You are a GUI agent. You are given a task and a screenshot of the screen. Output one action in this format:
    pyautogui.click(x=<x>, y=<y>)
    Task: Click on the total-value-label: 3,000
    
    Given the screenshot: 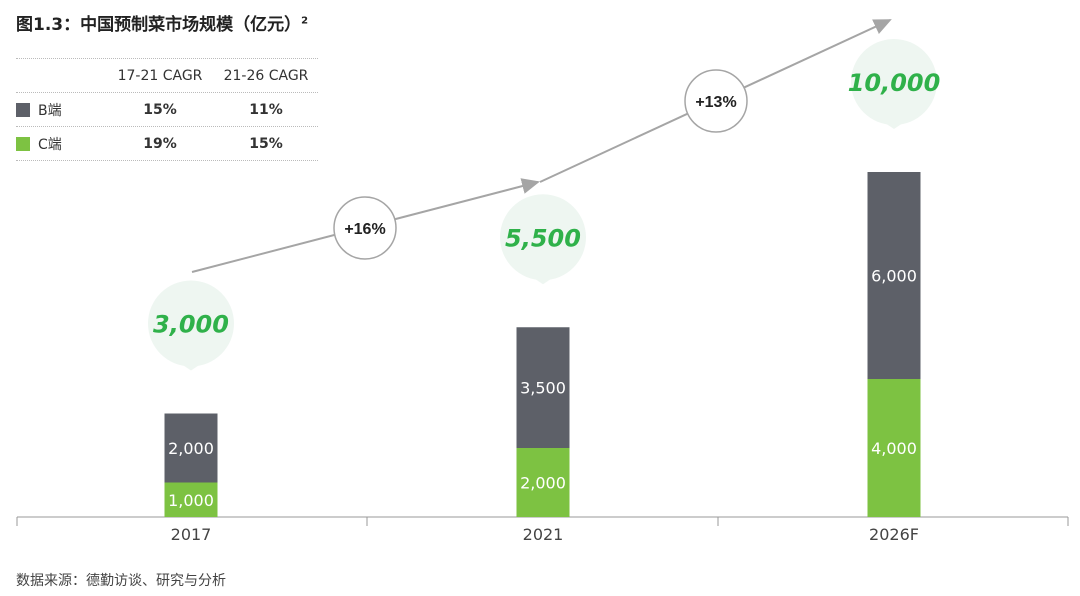 What is the action you would take?
    pyautogui.click(x=191, y=325)
    